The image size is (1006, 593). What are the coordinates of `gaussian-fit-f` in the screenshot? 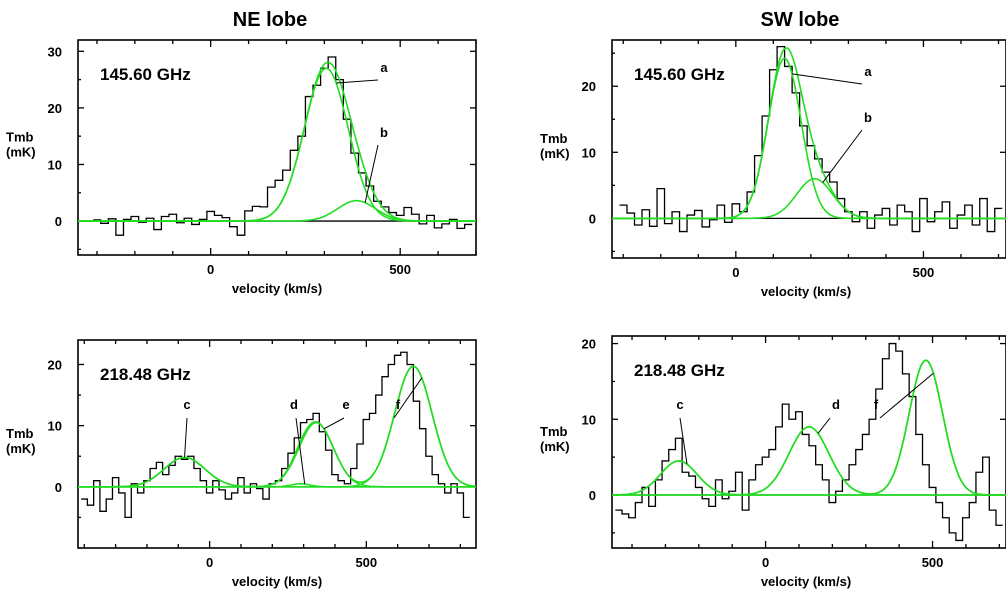 It's located at (277, 426).